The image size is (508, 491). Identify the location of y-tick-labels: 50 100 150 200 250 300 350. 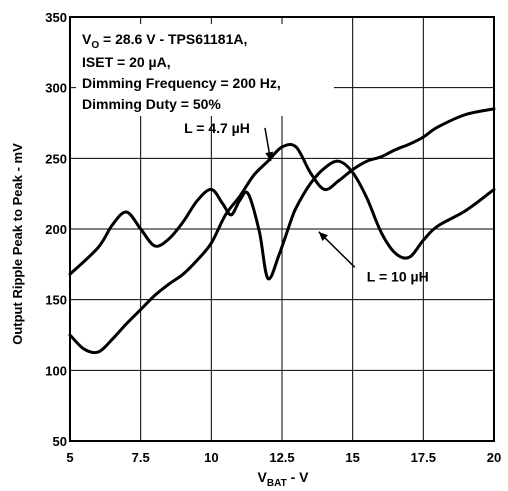
(56, 229).